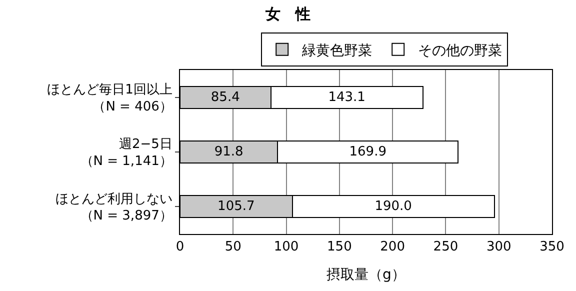  I want to click on x-tick-label: 150, so click(339, 247).